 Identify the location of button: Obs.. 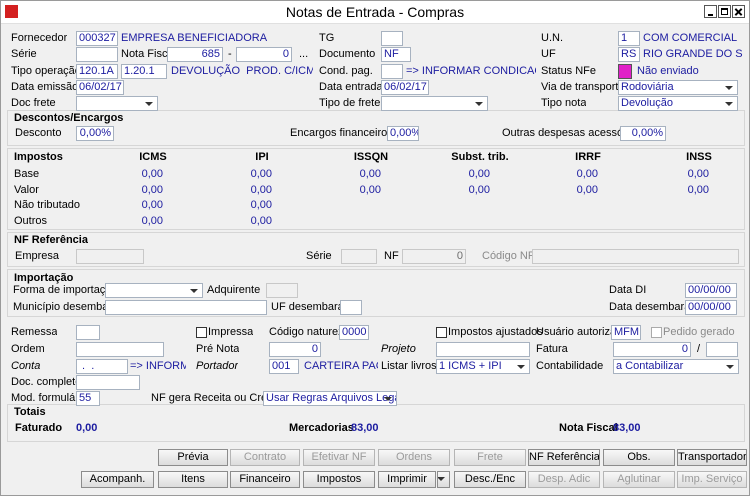
(639, 457).